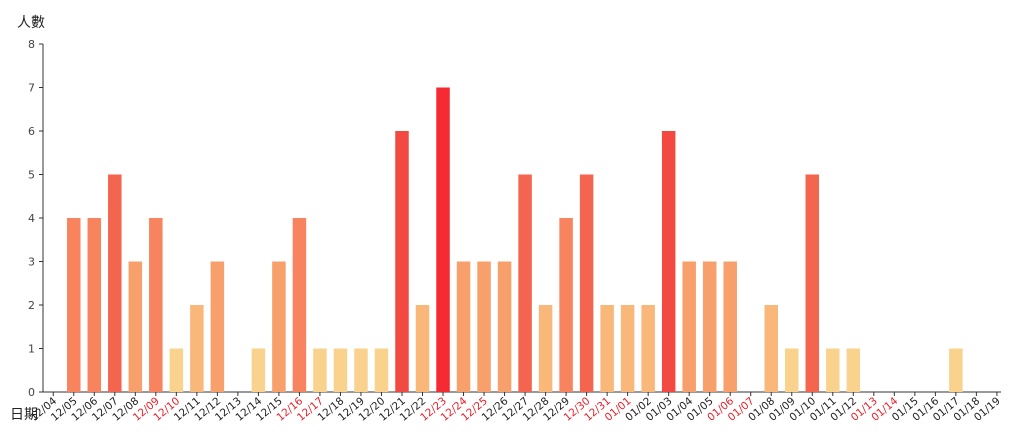  Describe the element at coordinates (31, 218) in the screenshot. I see `y-tick-label: 4` at that location.